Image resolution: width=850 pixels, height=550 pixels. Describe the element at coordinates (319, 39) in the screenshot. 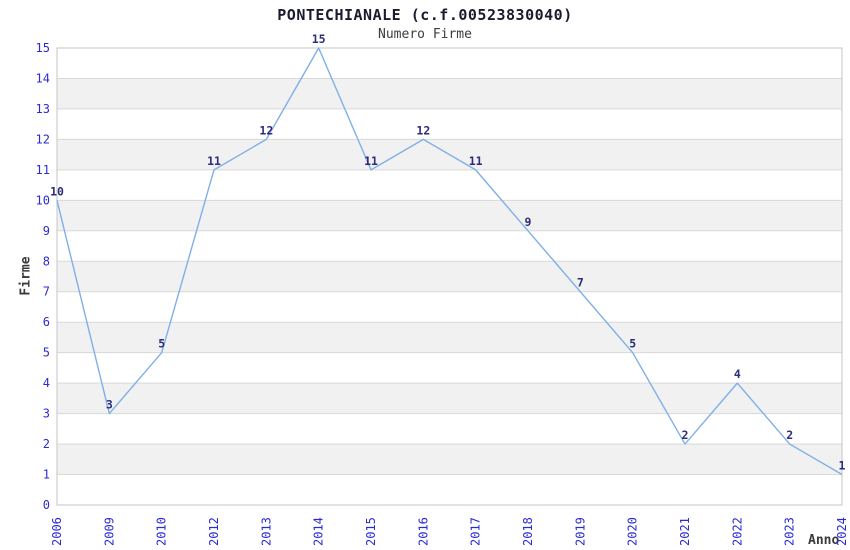

I see `data-label: 15` at that location.